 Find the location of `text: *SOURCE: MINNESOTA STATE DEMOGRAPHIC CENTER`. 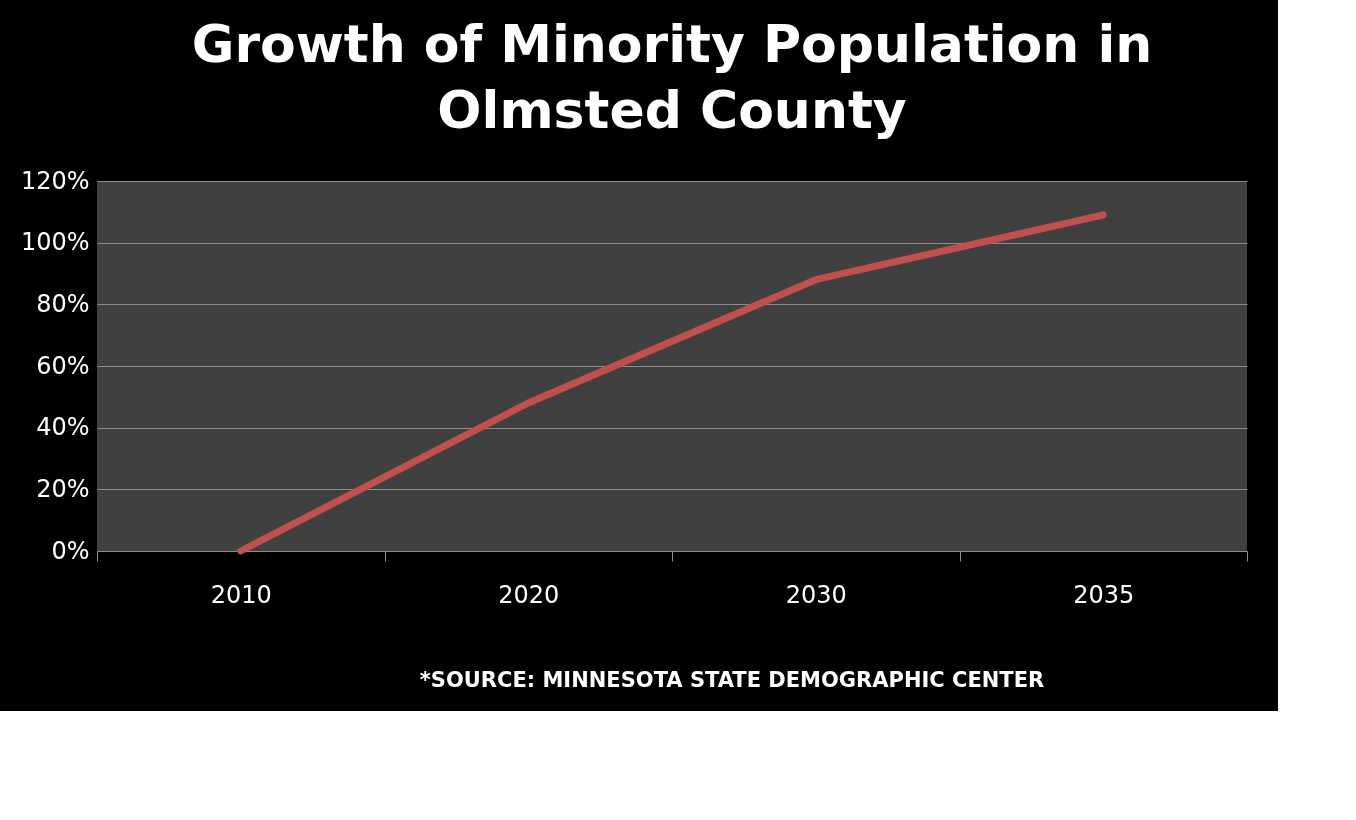

text: *SOURCE: MINNESOTA STATE DEMOGRAPHIC CENTER is located at coordinates (732, 680).